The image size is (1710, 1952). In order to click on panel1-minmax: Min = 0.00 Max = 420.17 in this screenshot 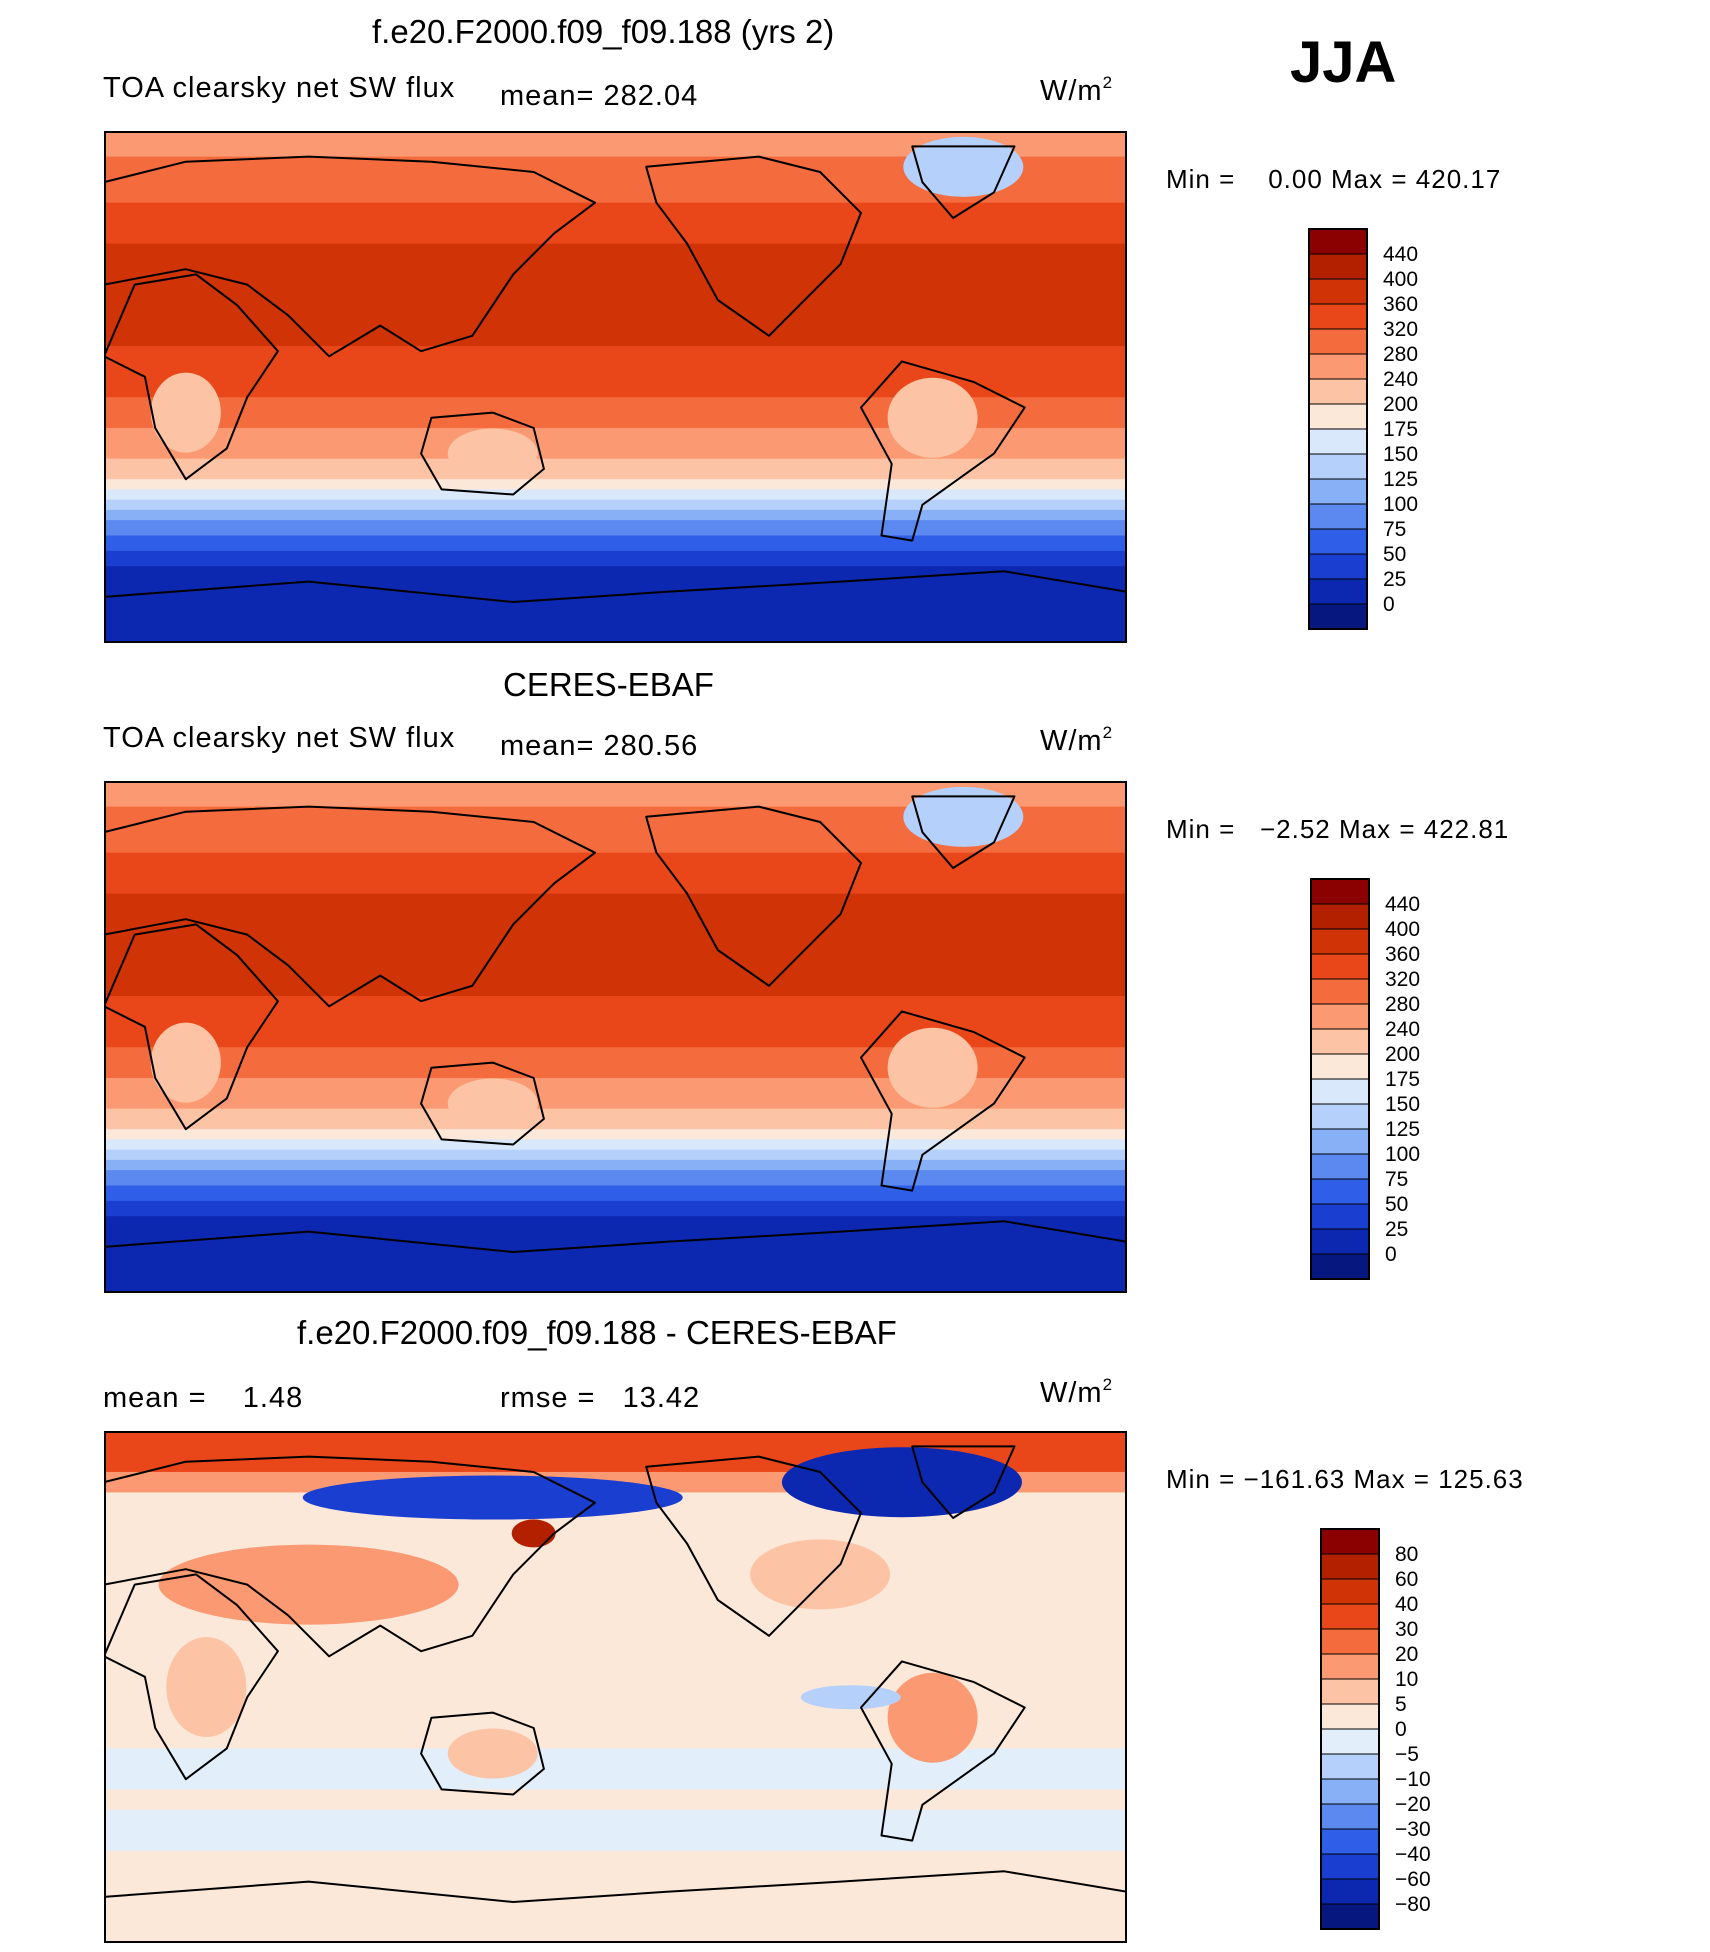, I will do `click(1334, 179)`.